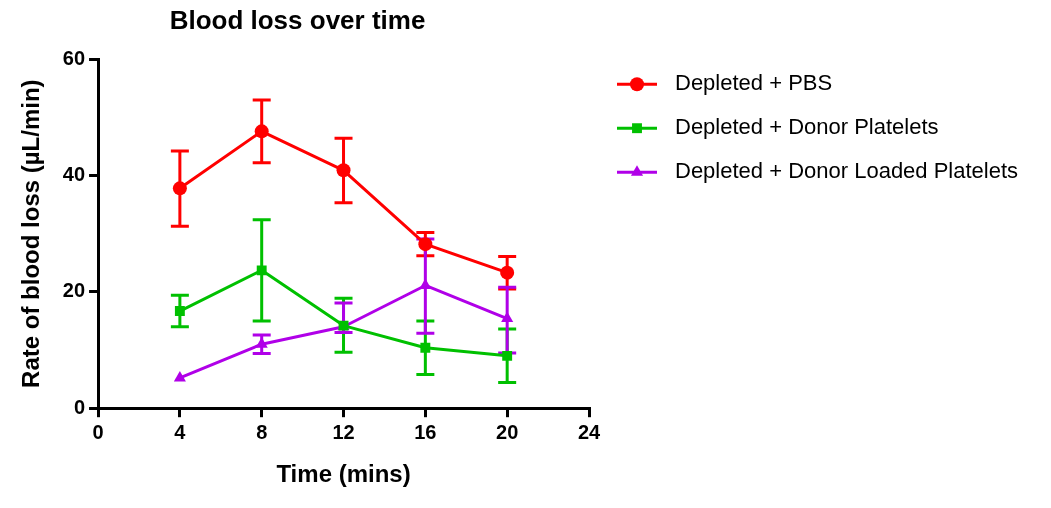  What do you see at coordinates (425, 431) in the screenshot?
I see `x-tick-label: 16` at bounding box center [425, 431].